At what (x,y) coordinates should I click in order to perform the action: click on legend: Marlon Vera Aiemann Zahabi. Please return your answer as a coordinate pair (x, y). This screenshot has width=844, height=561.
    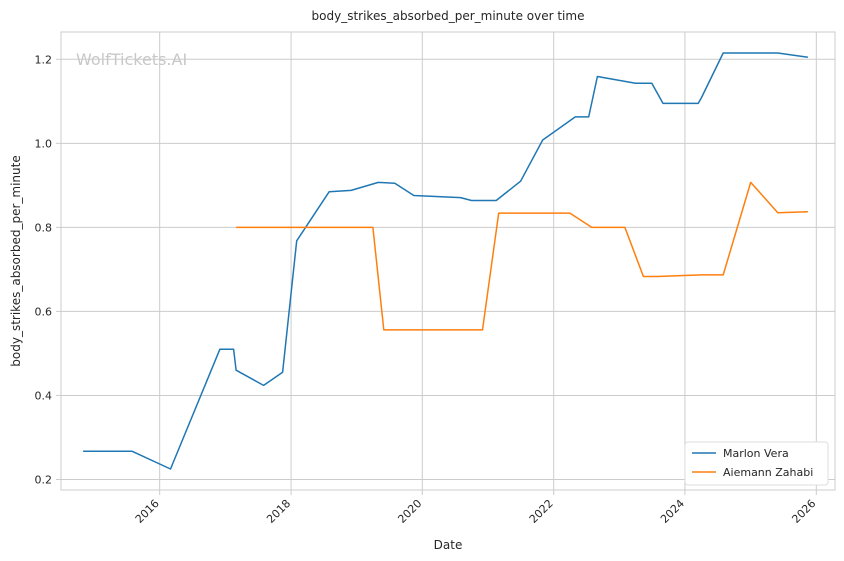
    Looking at the image, I should click on (756, 463).